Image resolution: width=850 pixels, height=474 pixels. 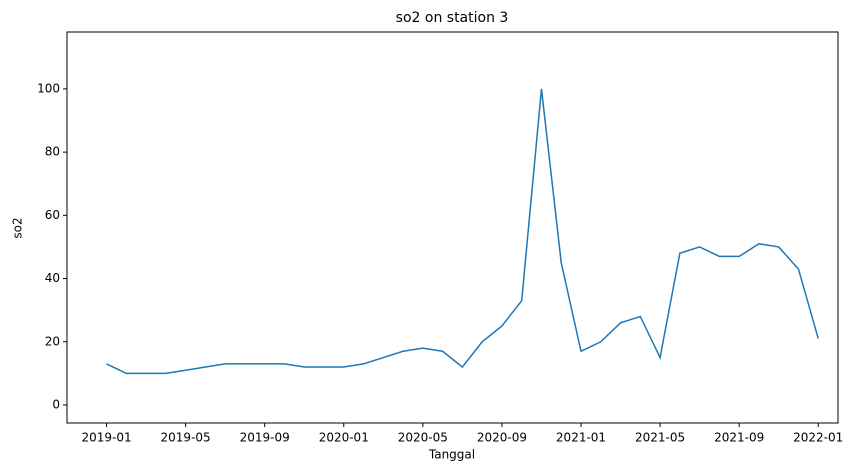 I want to click on x-tick-label: 2019-01, so click(x=106, y=438).